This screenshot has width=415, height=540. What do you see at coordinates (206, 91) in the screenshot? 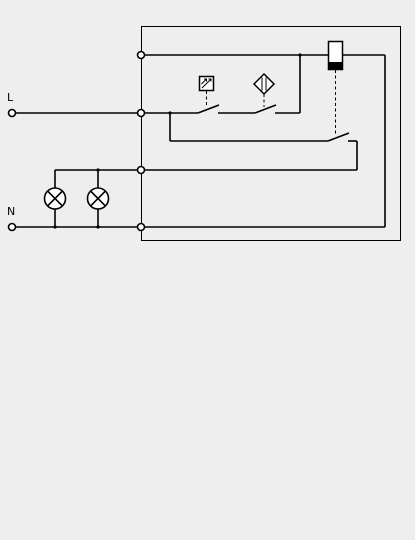
I see `light-sensor-icon` at bounding box center [206, 91].